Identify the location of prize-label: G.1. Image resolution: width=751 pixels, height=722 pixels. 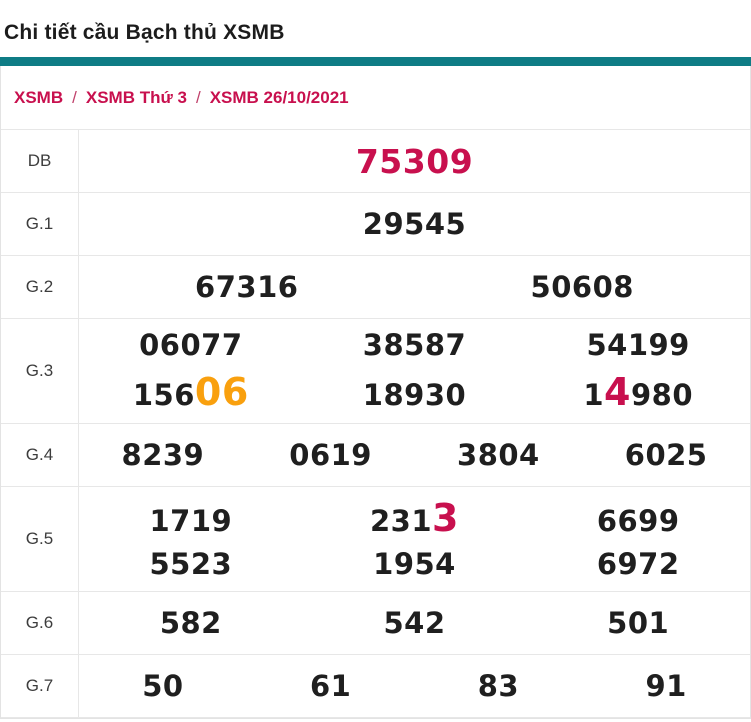
(40, 224).